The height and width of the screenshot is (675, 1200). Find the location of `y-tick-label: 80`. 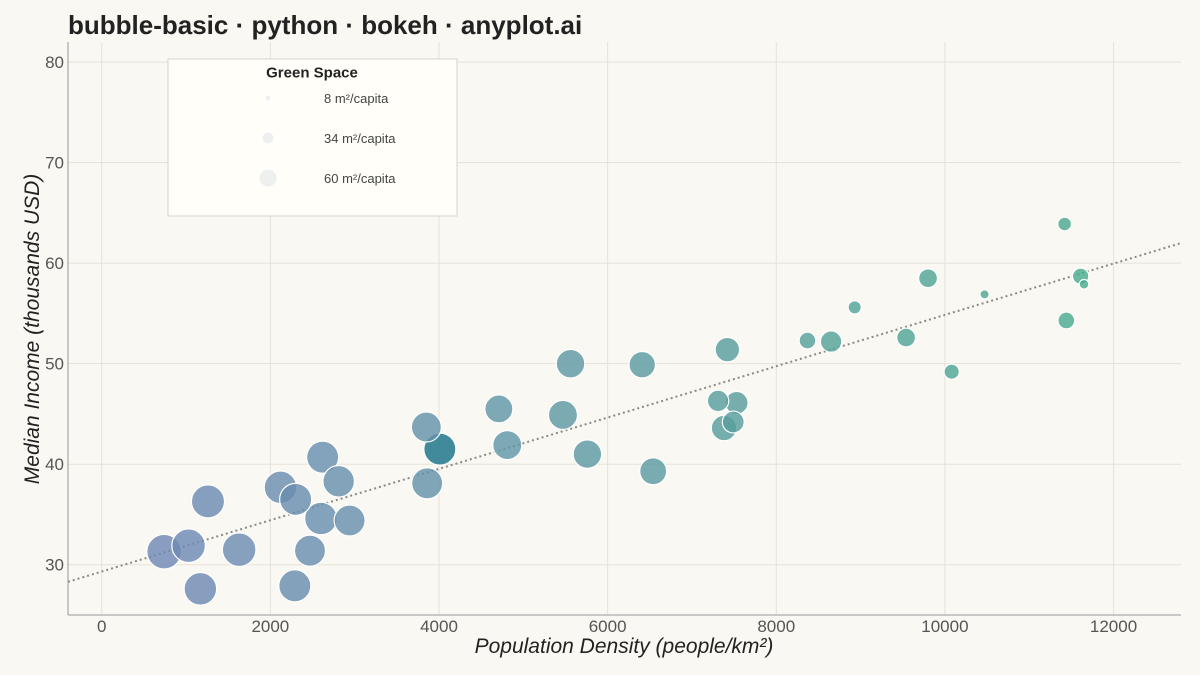

y-tick-label: 80 is located at coordinates (54, 62).